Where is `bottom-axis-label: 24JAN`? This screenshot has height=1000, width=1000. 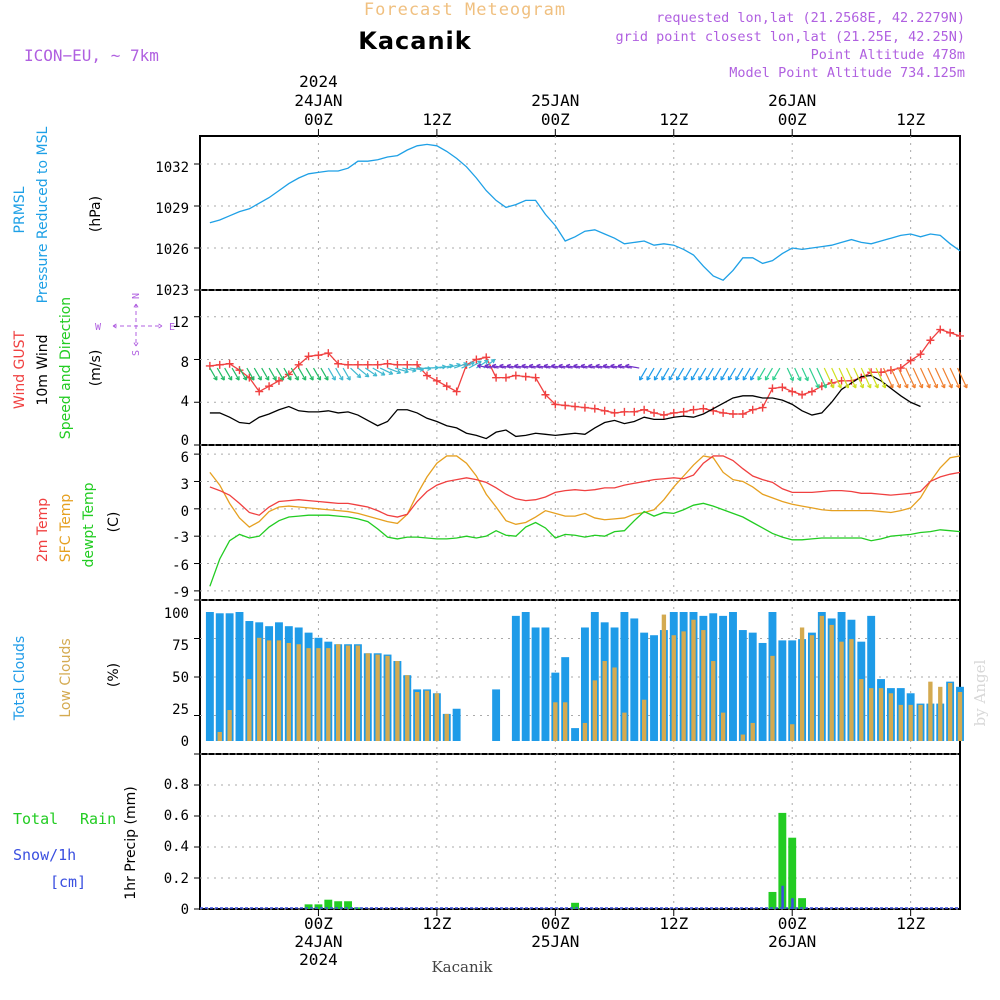
bottom-axis-label: 24JAN is located at coordinates (318, 941).